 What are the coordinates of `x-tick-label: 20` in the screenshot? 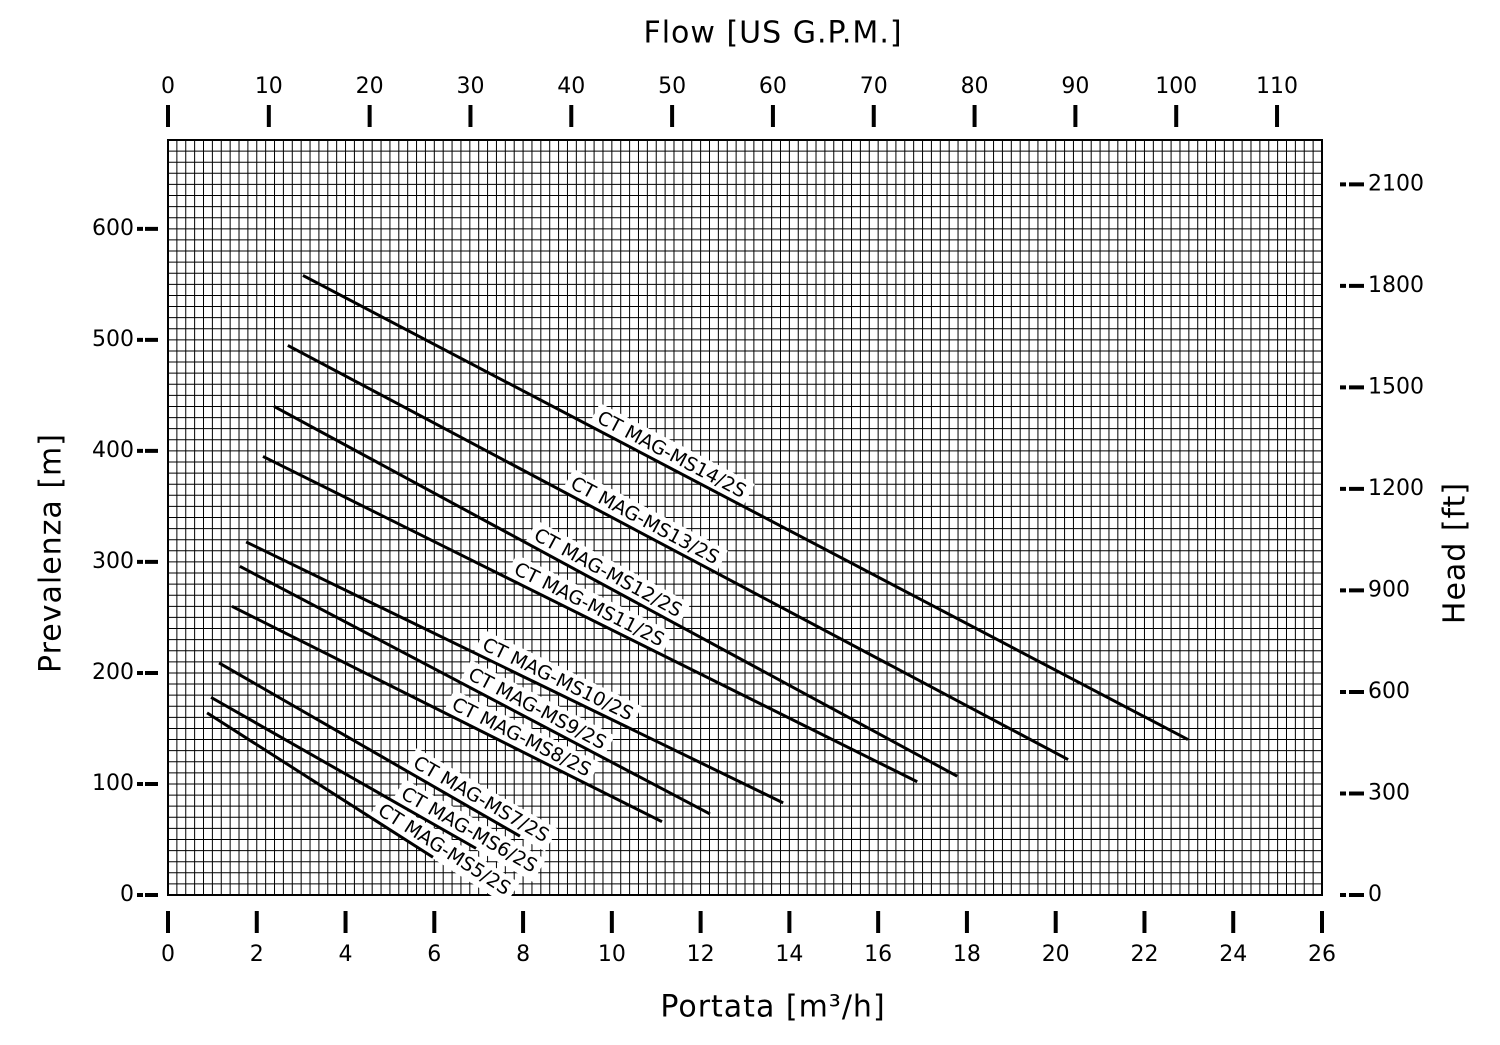 It's located at (1056, 954).